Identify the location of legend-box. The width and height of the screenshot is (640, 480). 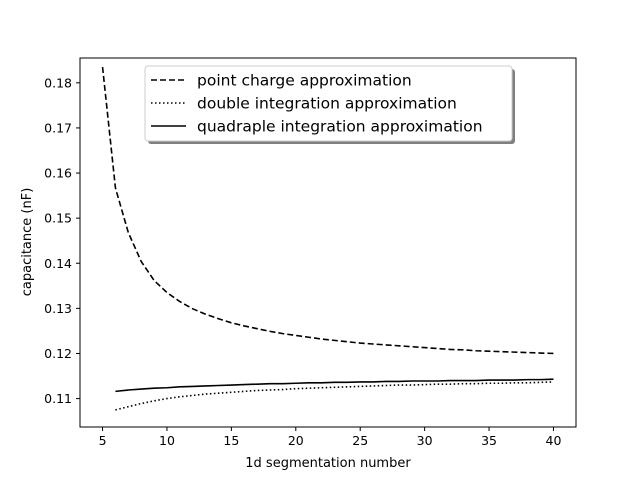
(328, 103).